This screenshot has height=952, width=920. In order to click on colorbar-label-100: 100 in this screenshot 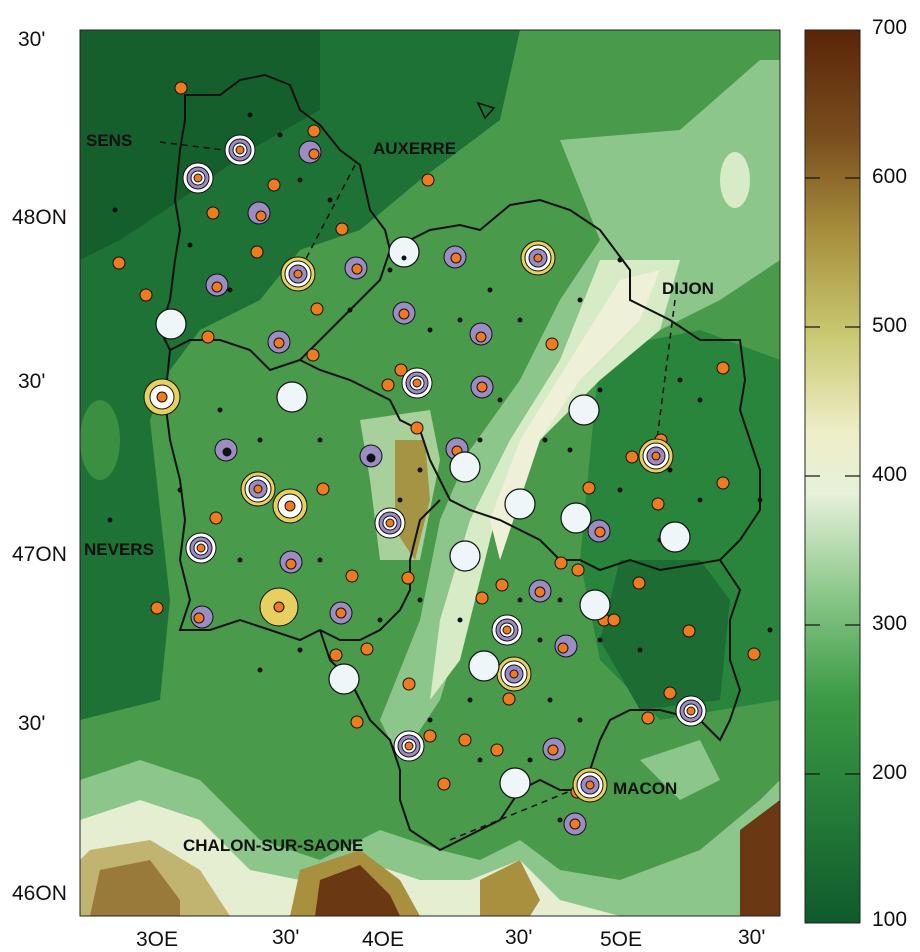, I will do `click(889, 919)`.